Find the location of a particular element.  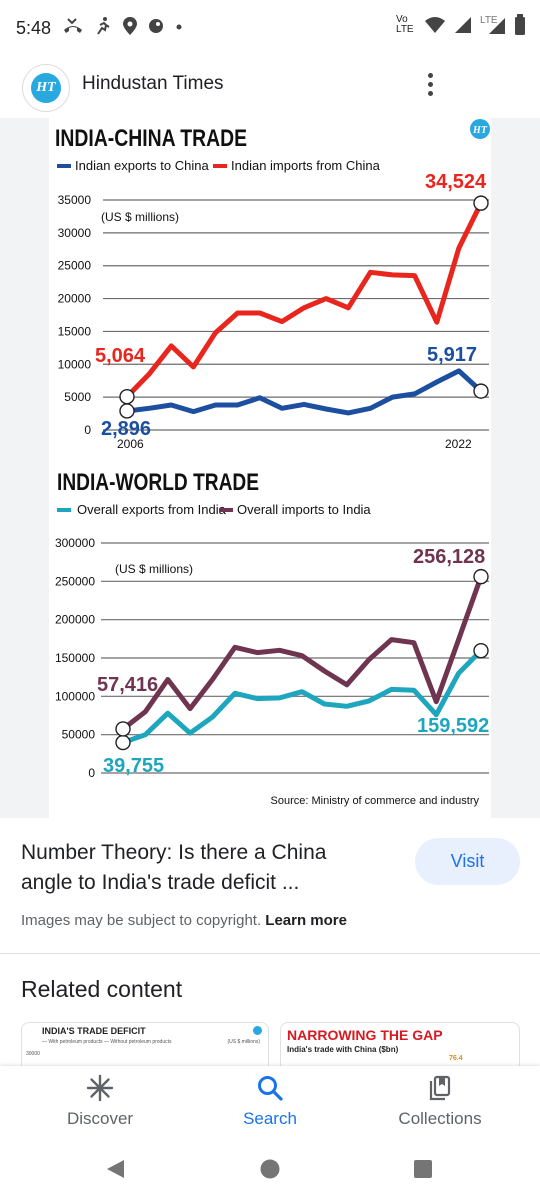

lte-label: LTE is located at coordinates (489, 20).